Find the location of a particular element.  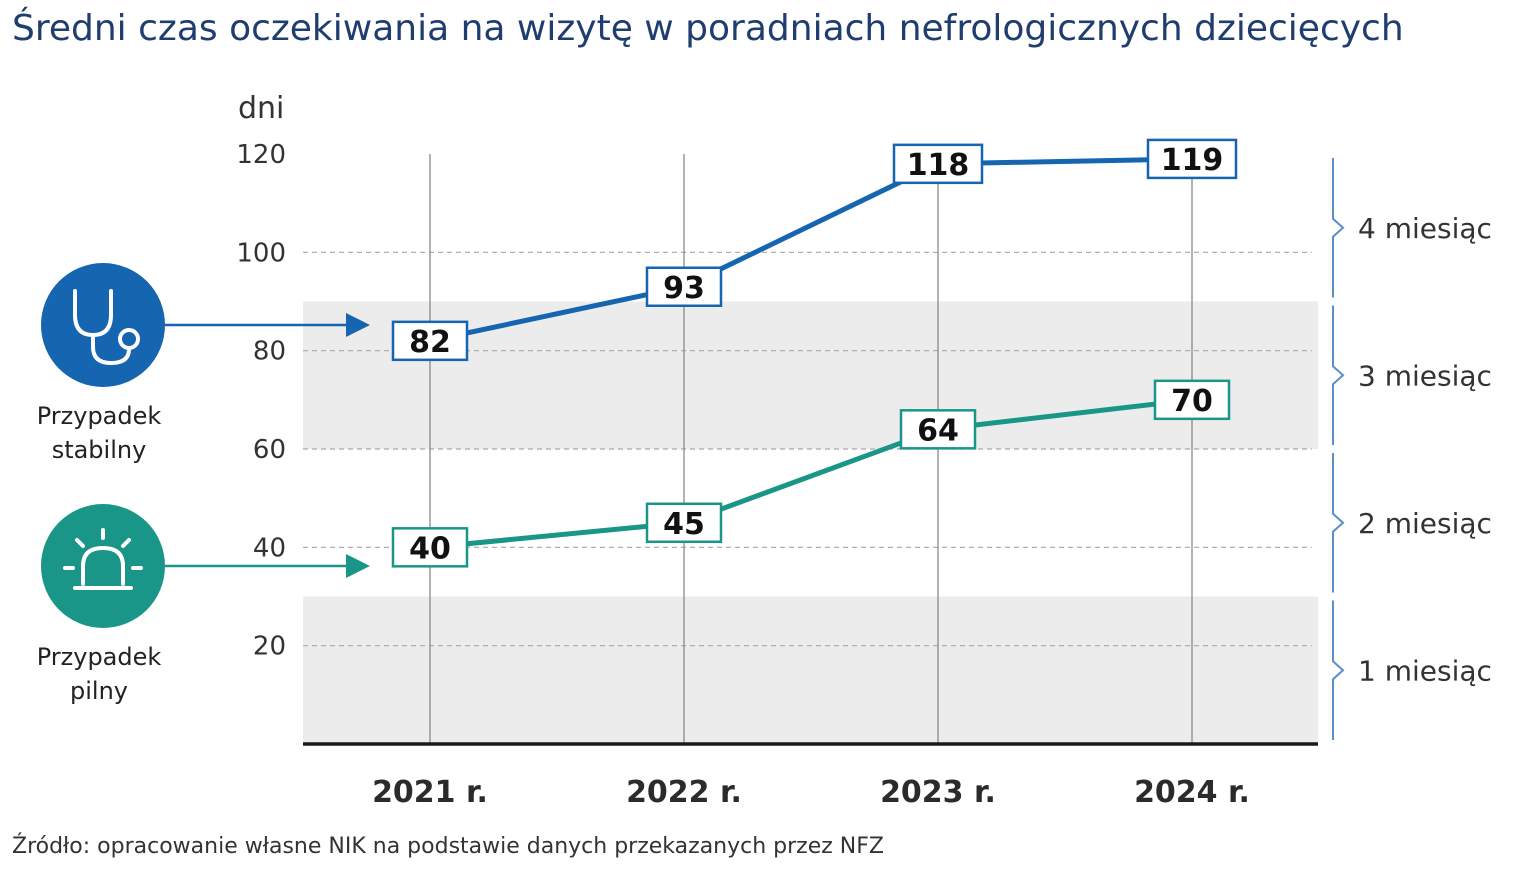

month-label: 1 miesiąc is located at coordinates (1425, 670).